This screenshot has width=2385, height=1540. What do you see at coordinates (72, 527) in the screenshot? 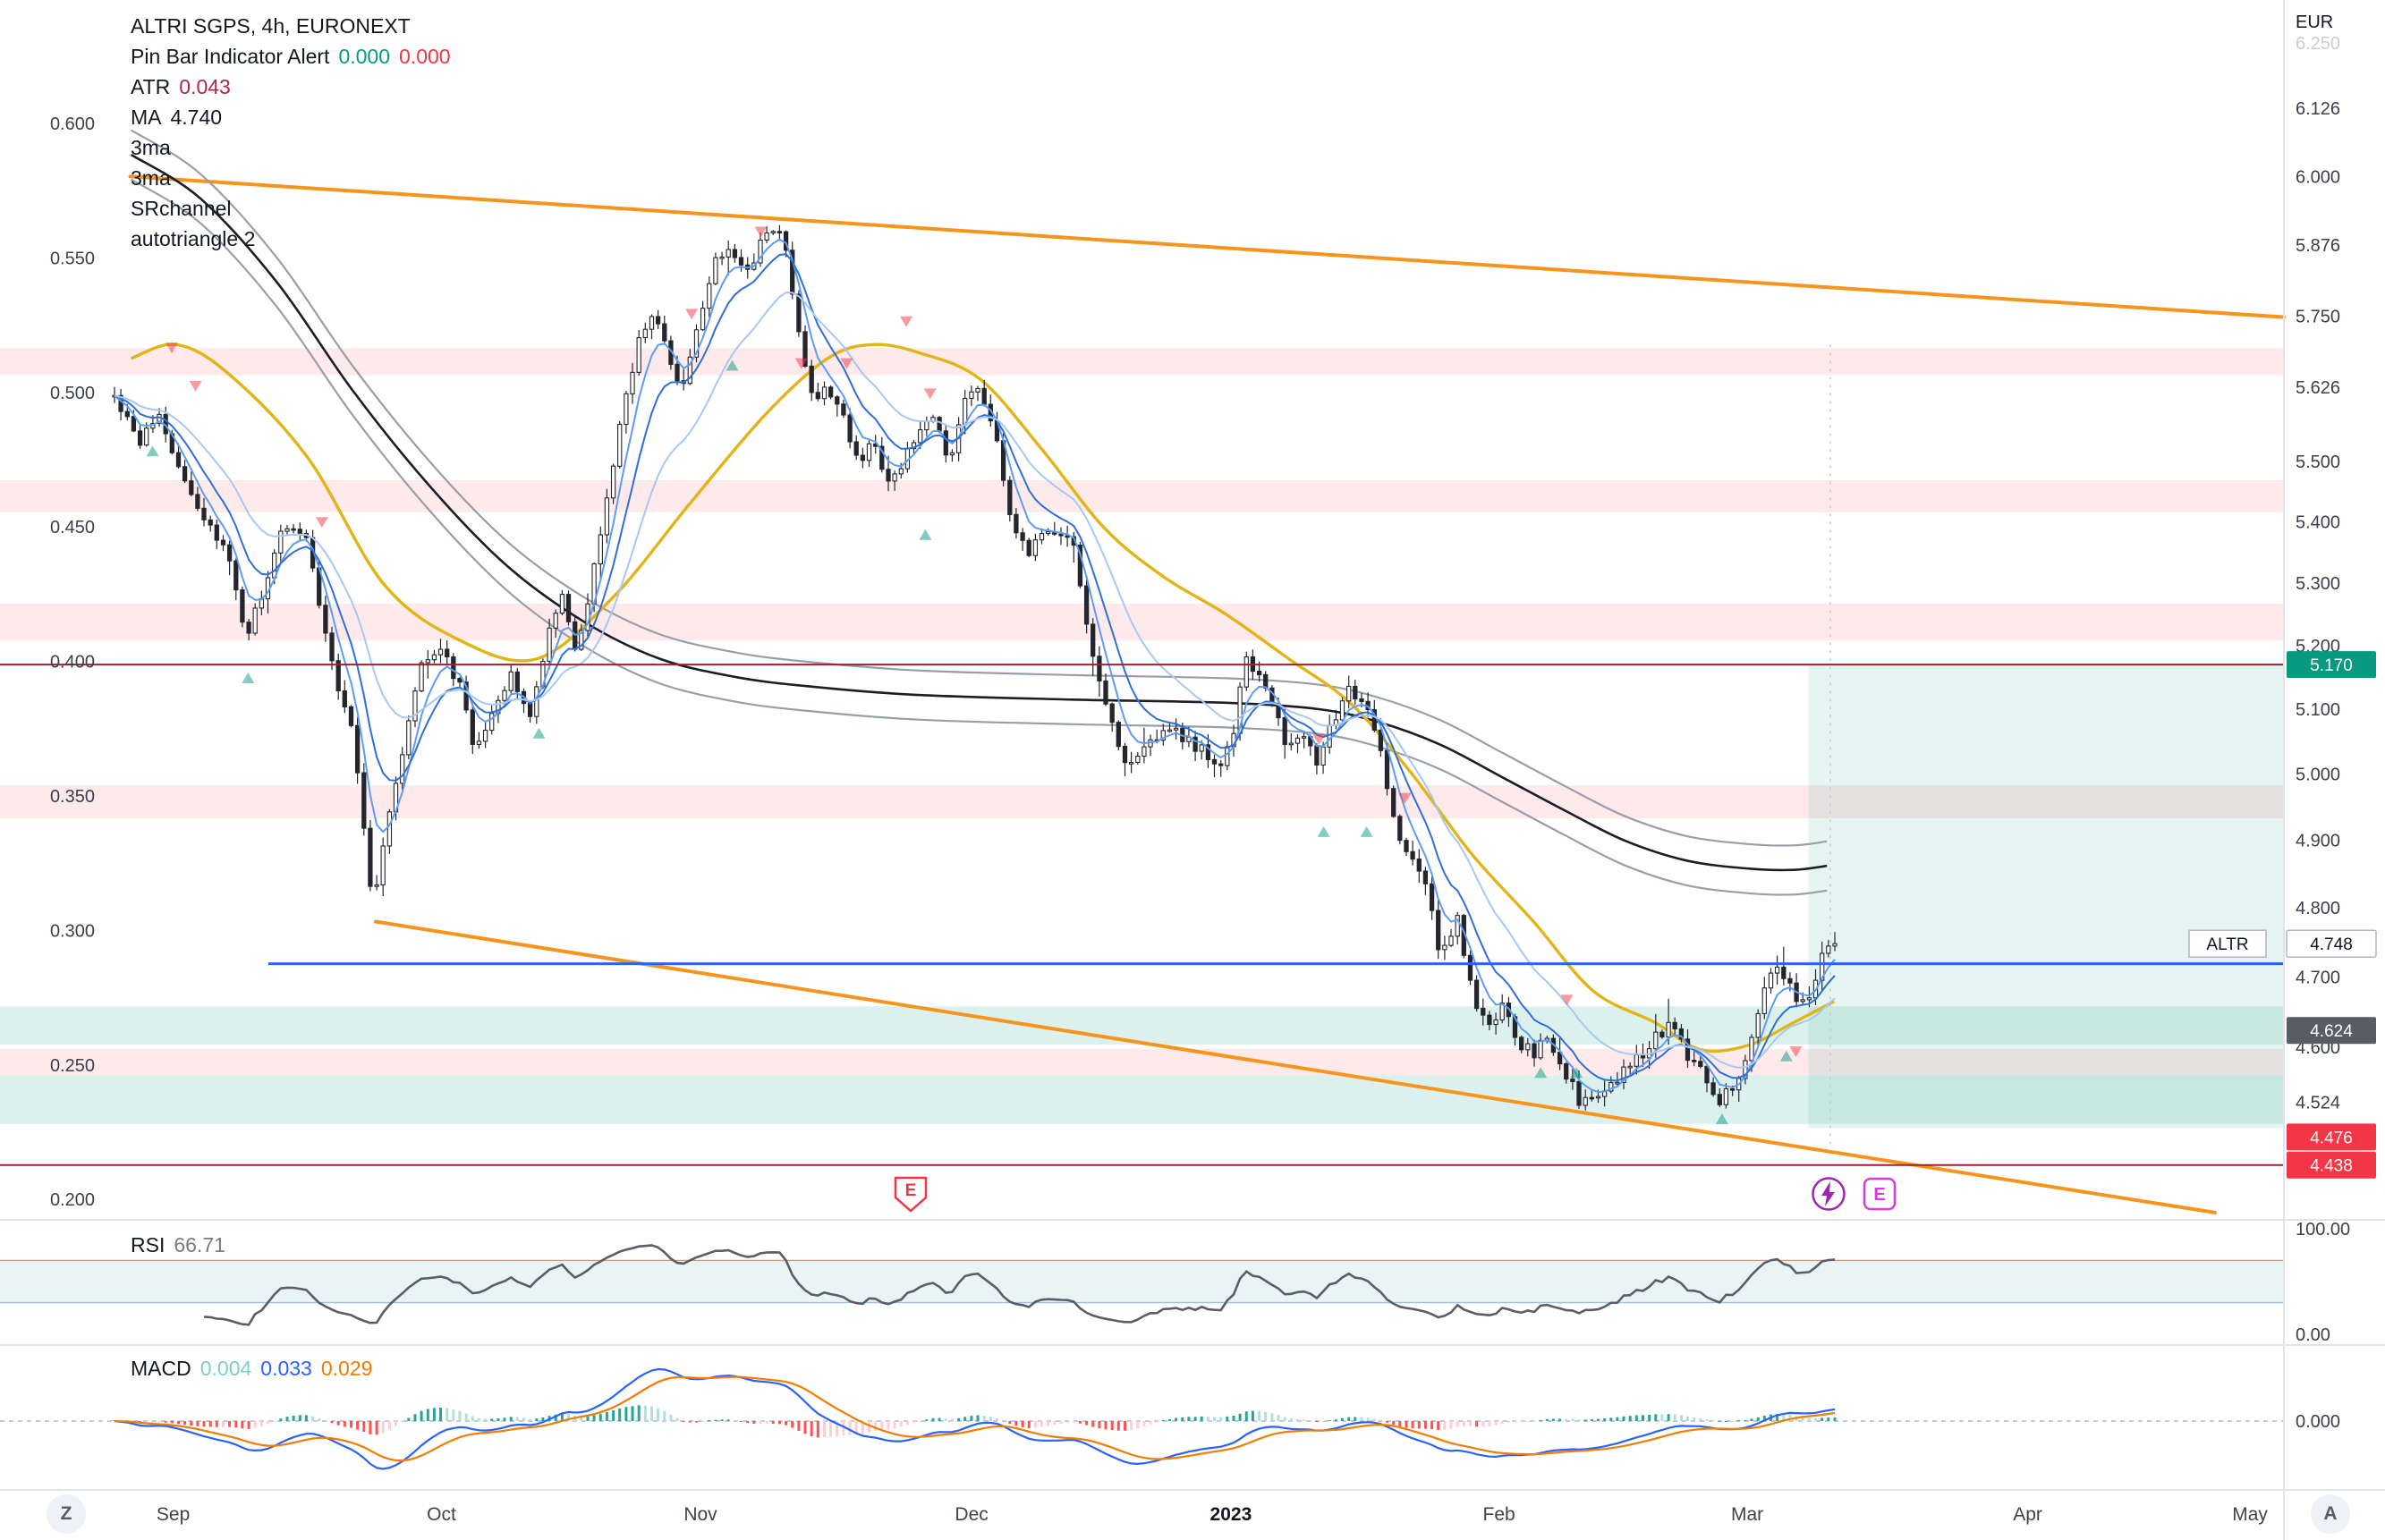
I see `left-axis-tick: 0.450` at bounding box center [72, 527].